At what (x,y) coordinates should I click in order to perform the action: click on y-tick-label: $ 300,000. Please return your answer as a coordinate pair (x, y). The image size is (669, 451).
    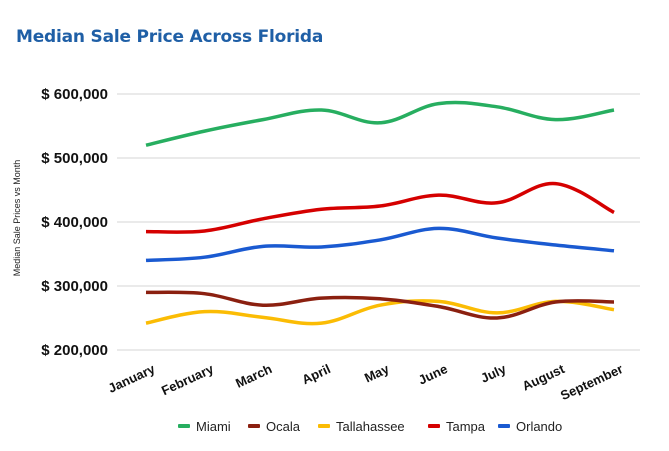
    Looking at the image, I should click on (74, 286).